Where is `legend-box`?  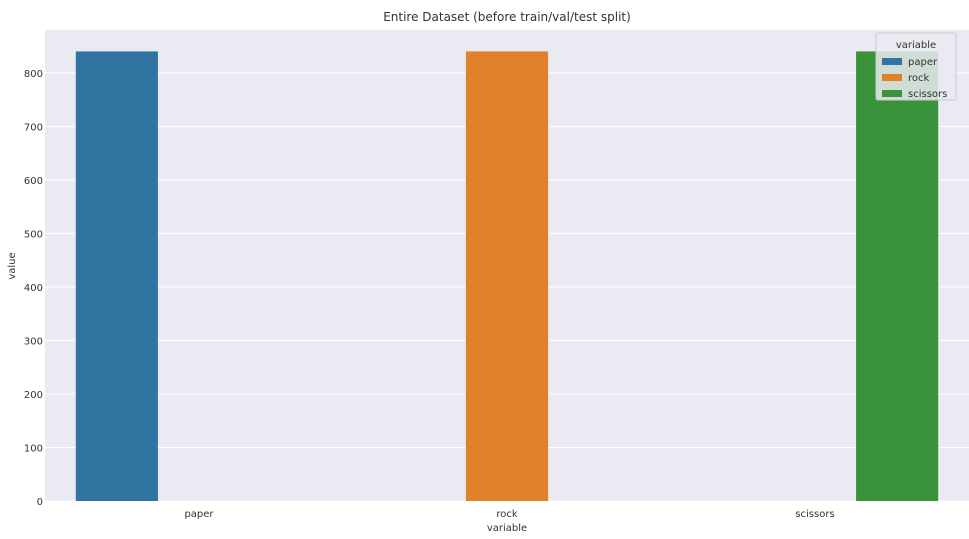 legend-box is located at coordinates (916, 66).